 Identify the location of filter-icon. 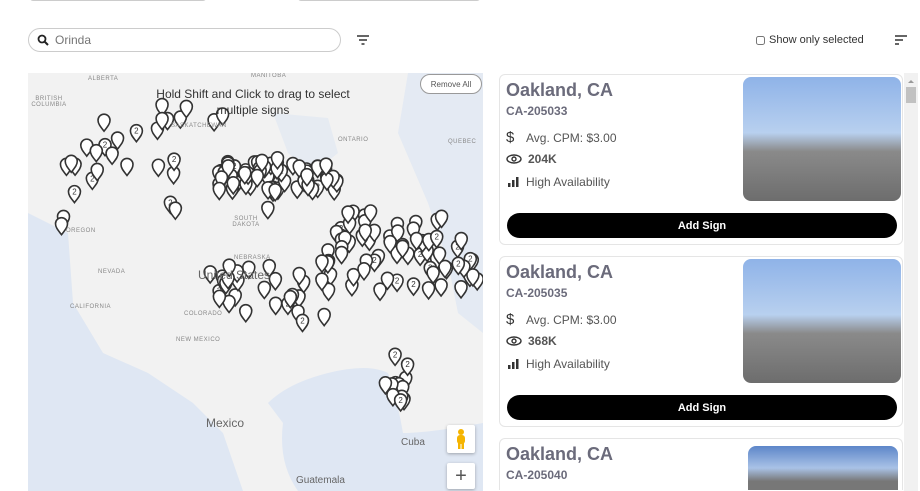
(363, 40).